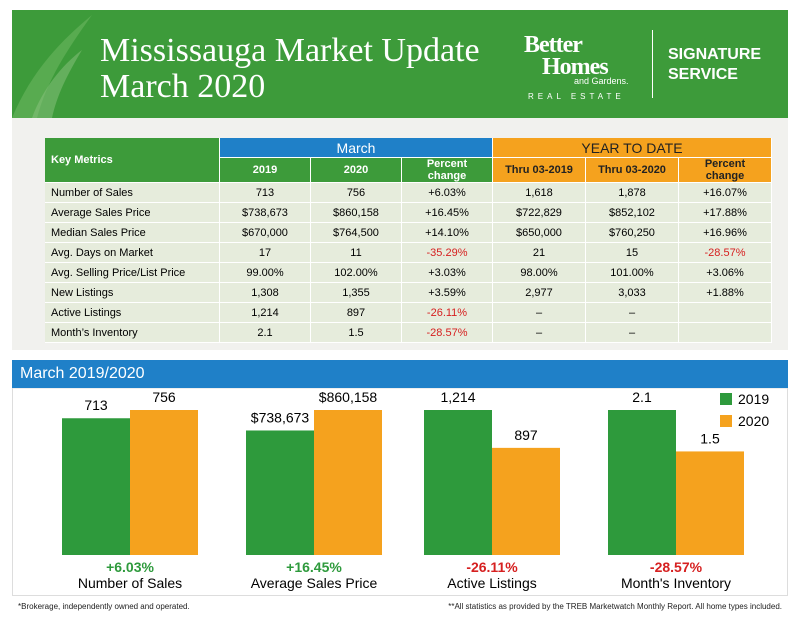 Image resolution: width=800 pixels, height=618 pixels. Describe the element at coordinates (632, 232) in the screenshot. I see `cell: $760,250` at that location.